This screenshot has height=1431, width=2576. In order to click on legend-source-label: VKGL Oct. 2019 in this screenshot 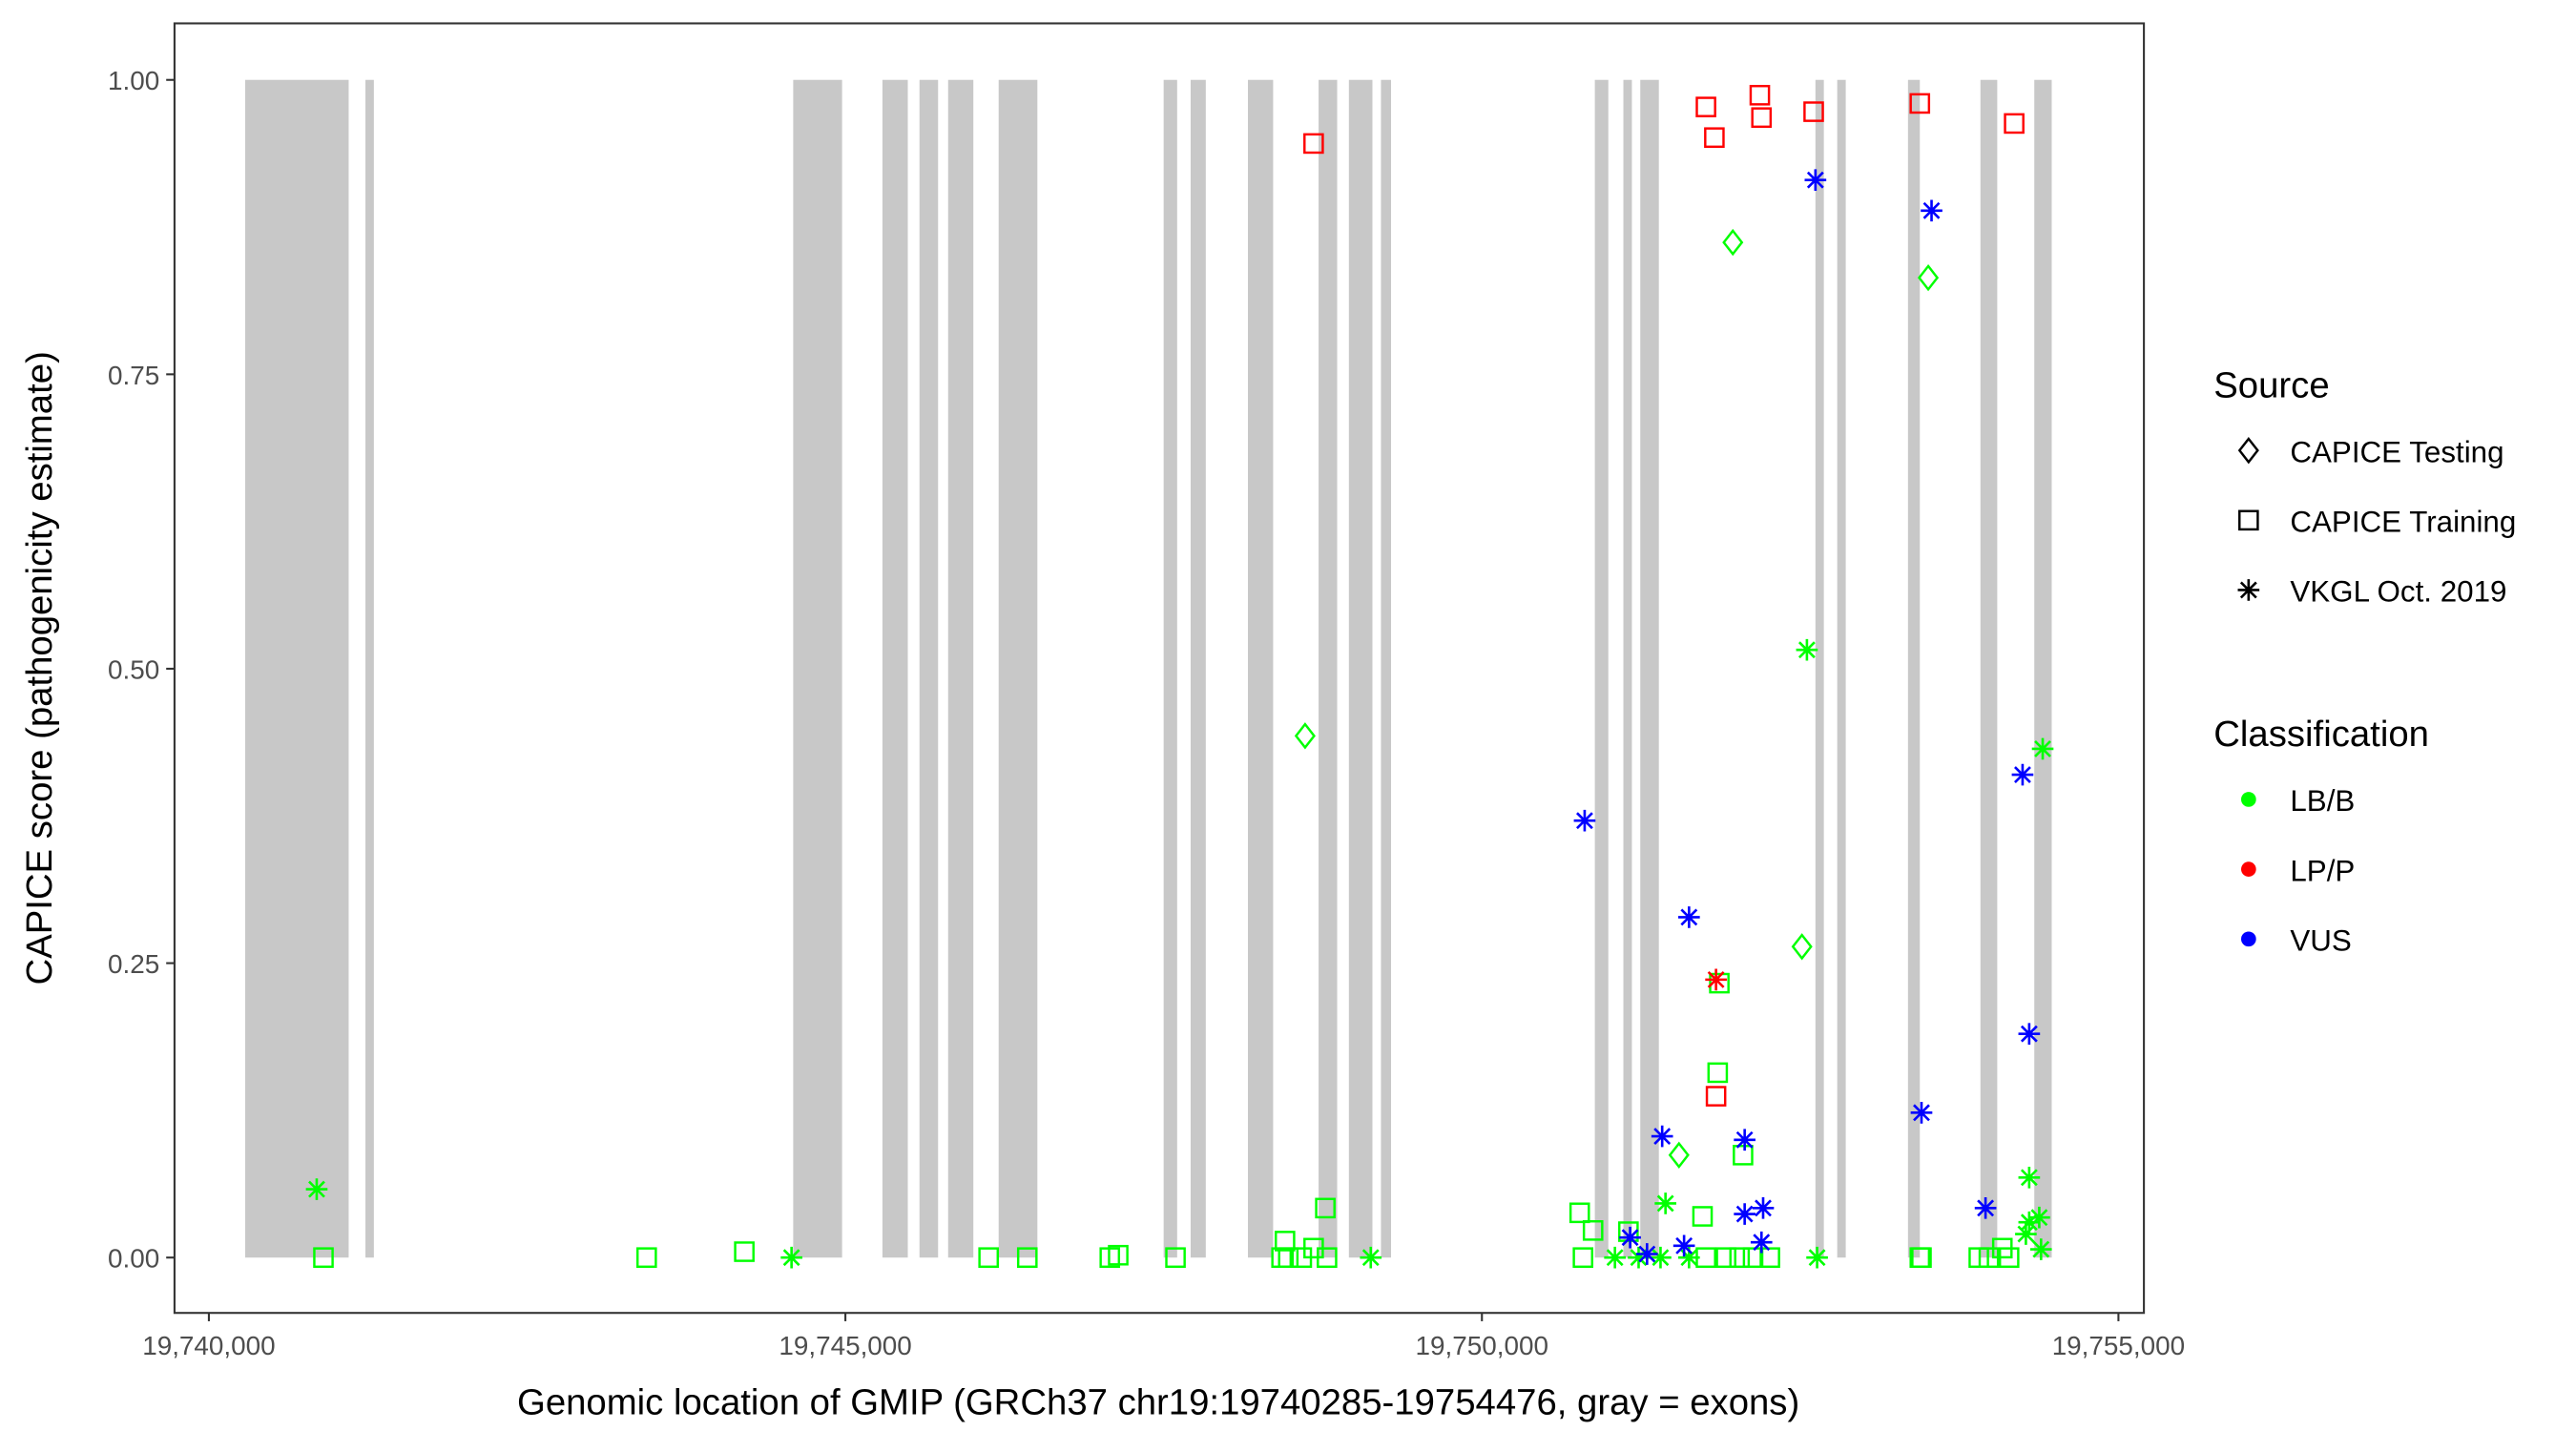, I will do `click(2398, 592)`.